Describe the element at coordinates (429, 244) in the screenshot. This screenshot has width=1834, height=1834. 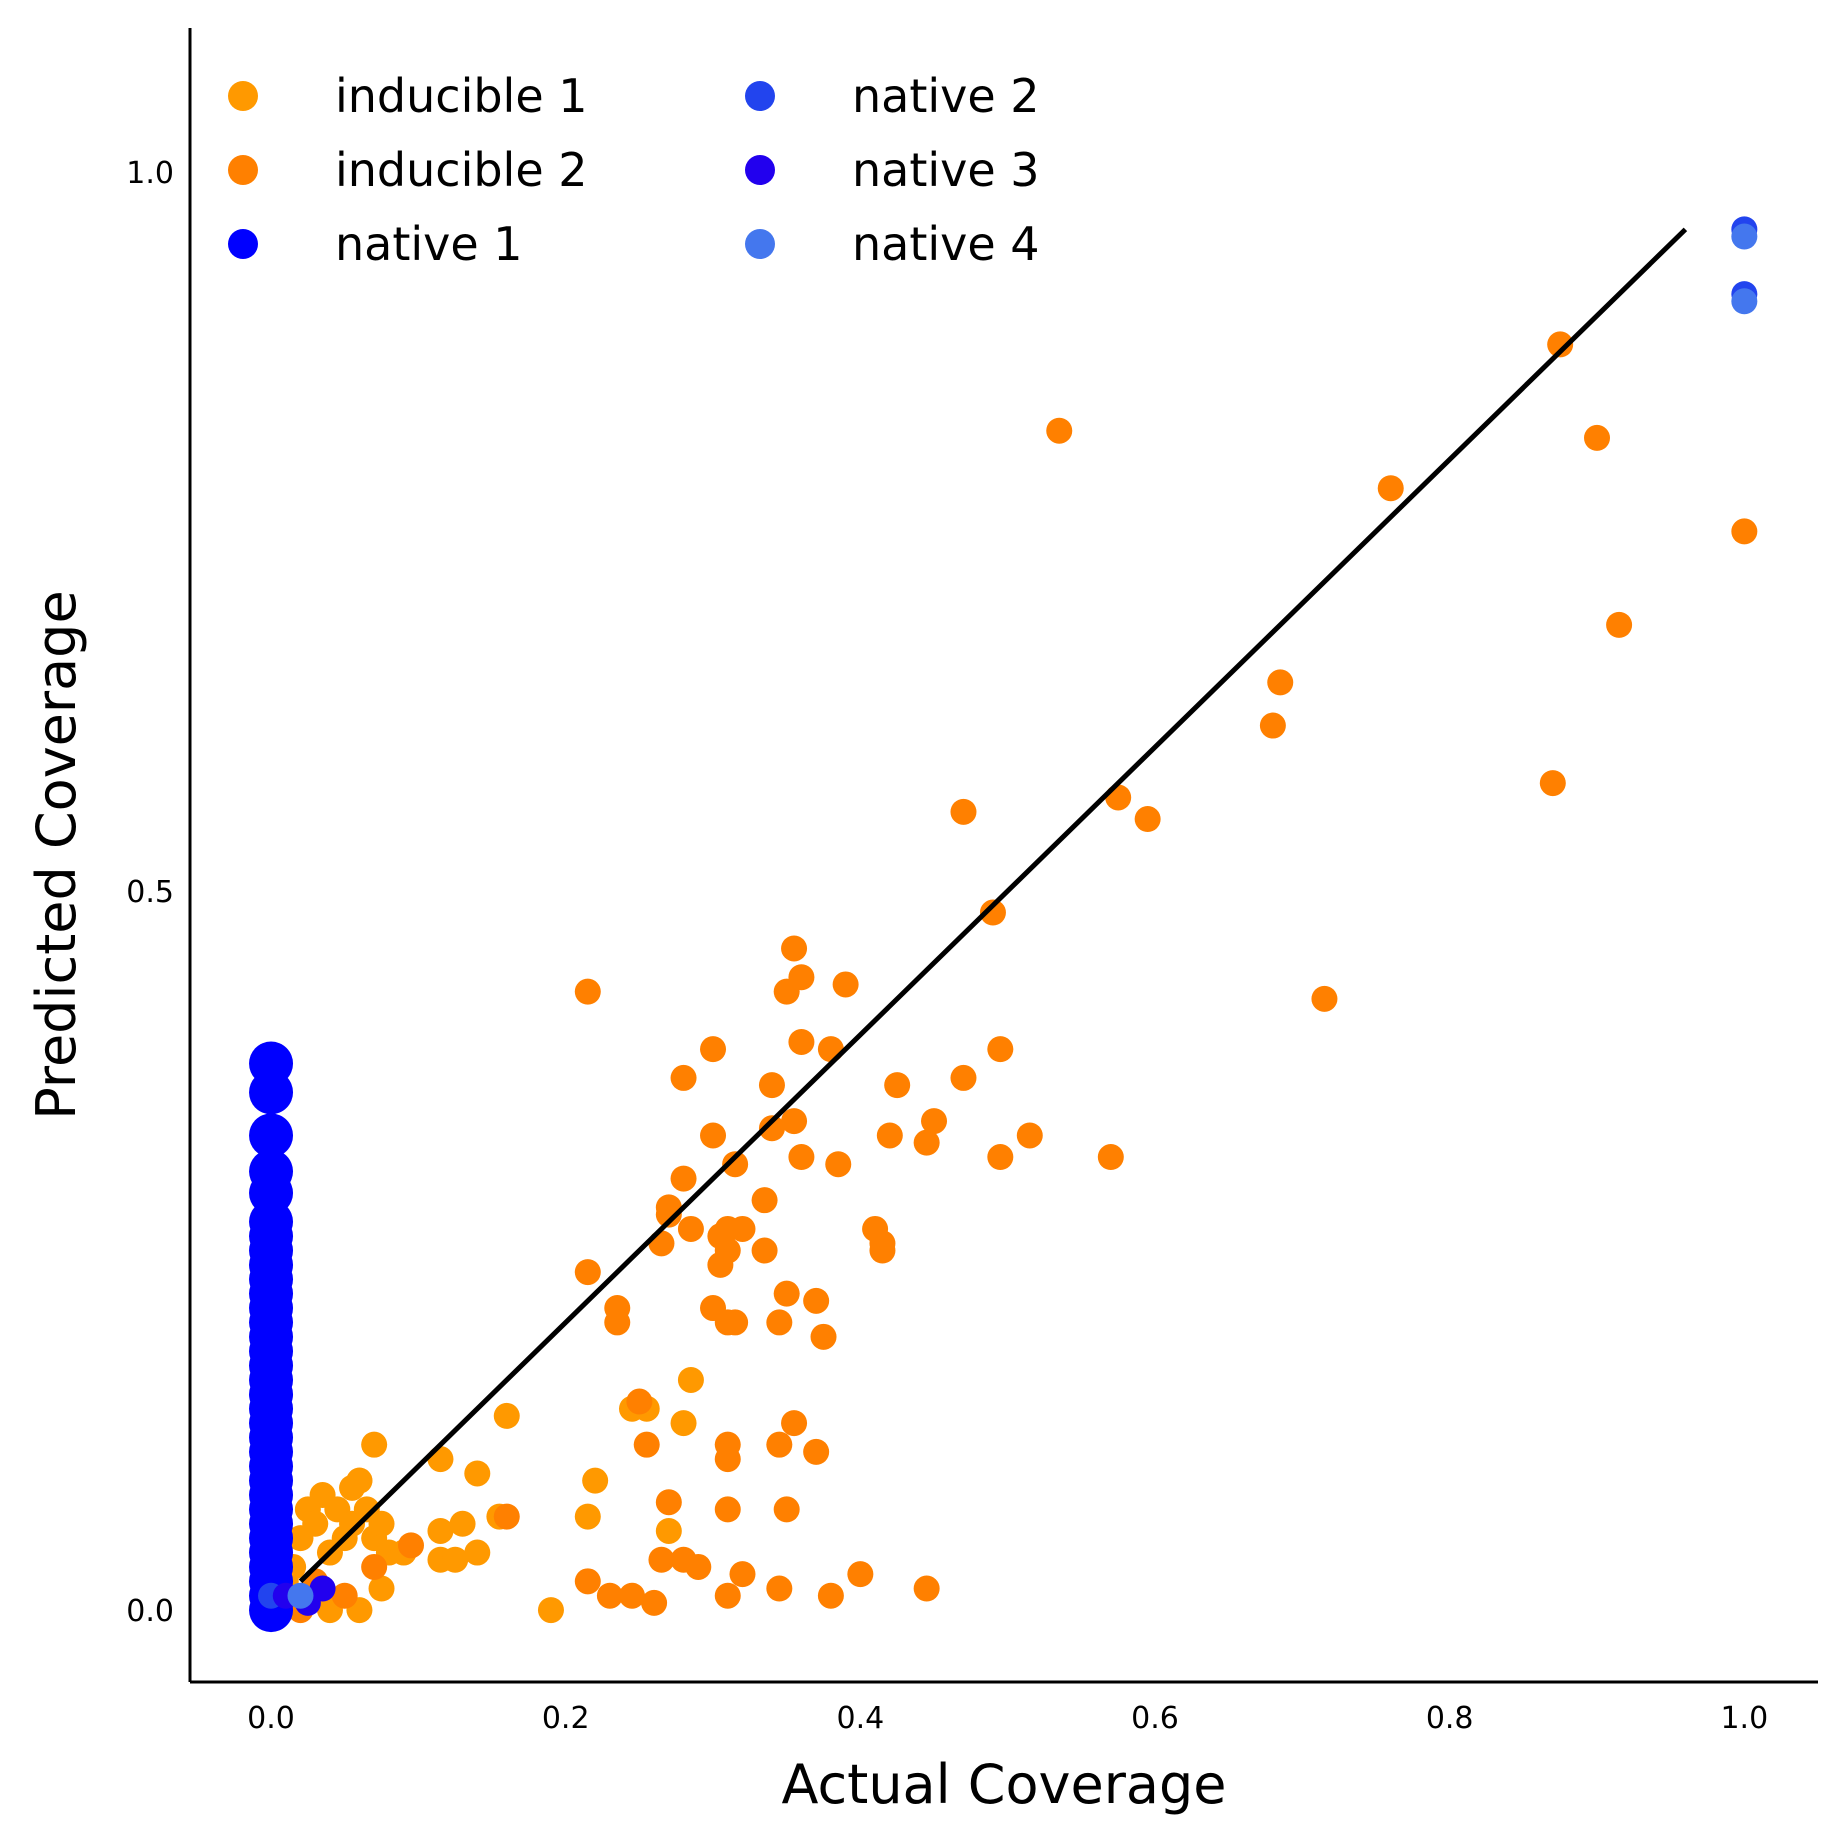
I see `legend-label: native 1` at that location.